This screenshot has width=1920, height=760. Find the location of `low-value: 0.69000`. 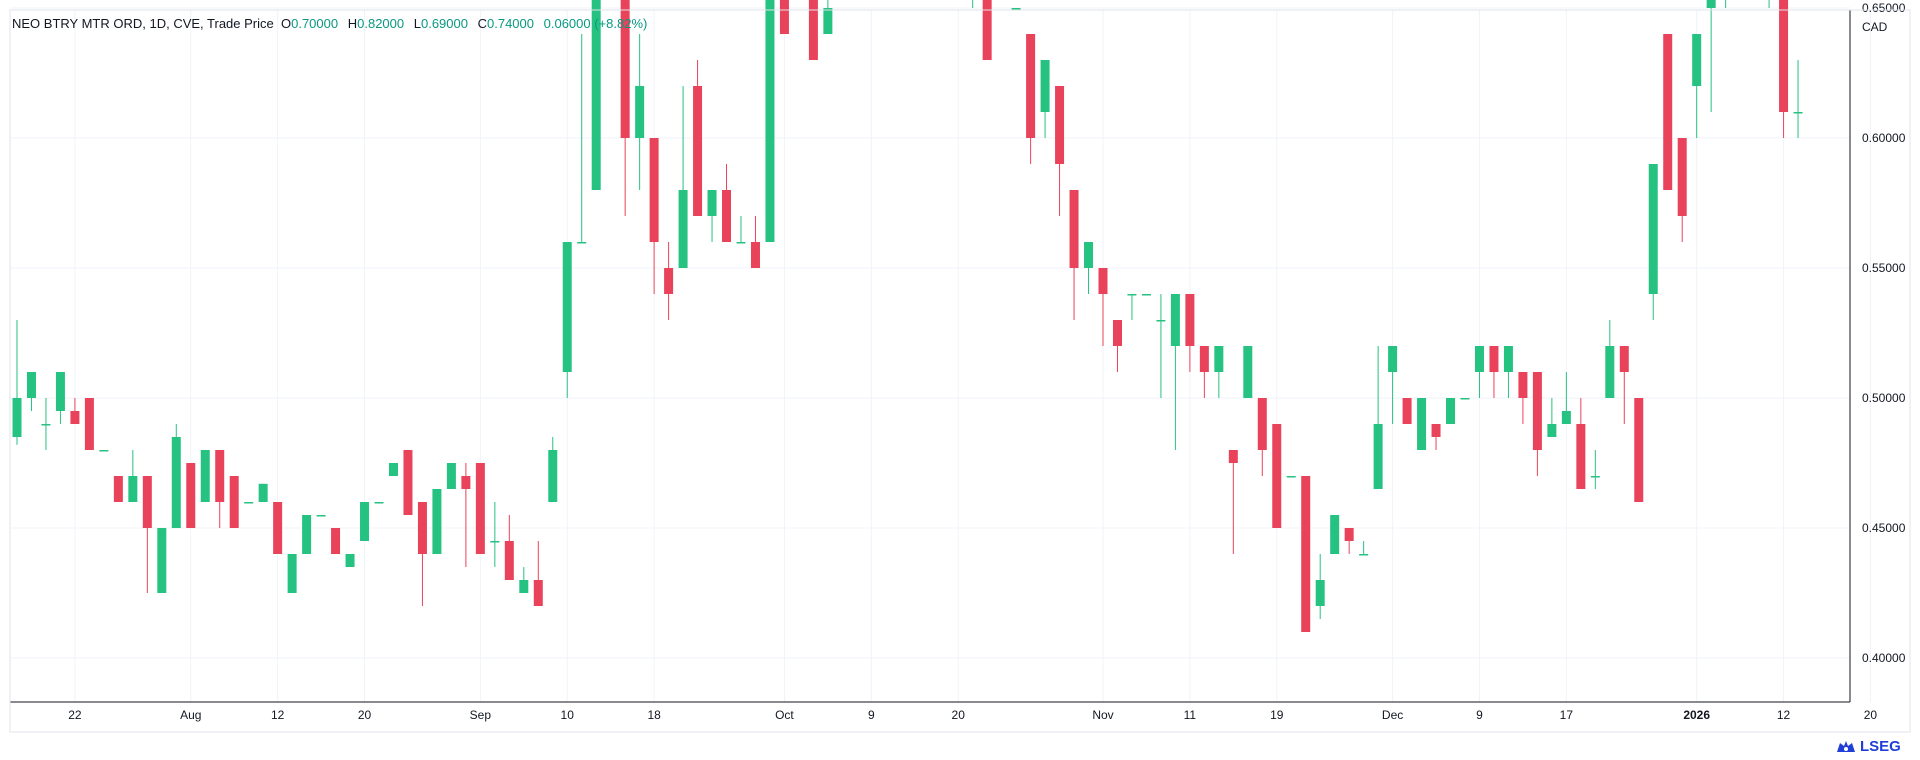

low-value: 0.69000 is located at coordinates (444, 23).